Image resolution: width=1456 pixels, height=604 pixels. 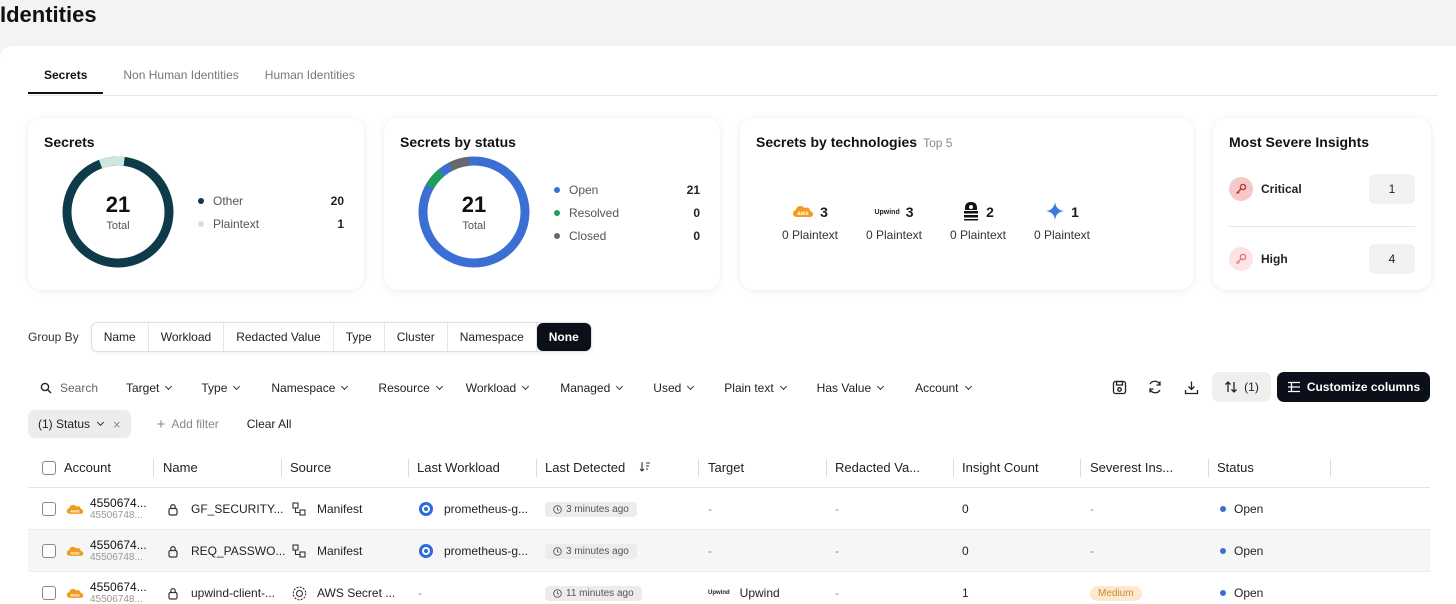 I want to click on sort-button: (1), so click(x=1241, y=387).